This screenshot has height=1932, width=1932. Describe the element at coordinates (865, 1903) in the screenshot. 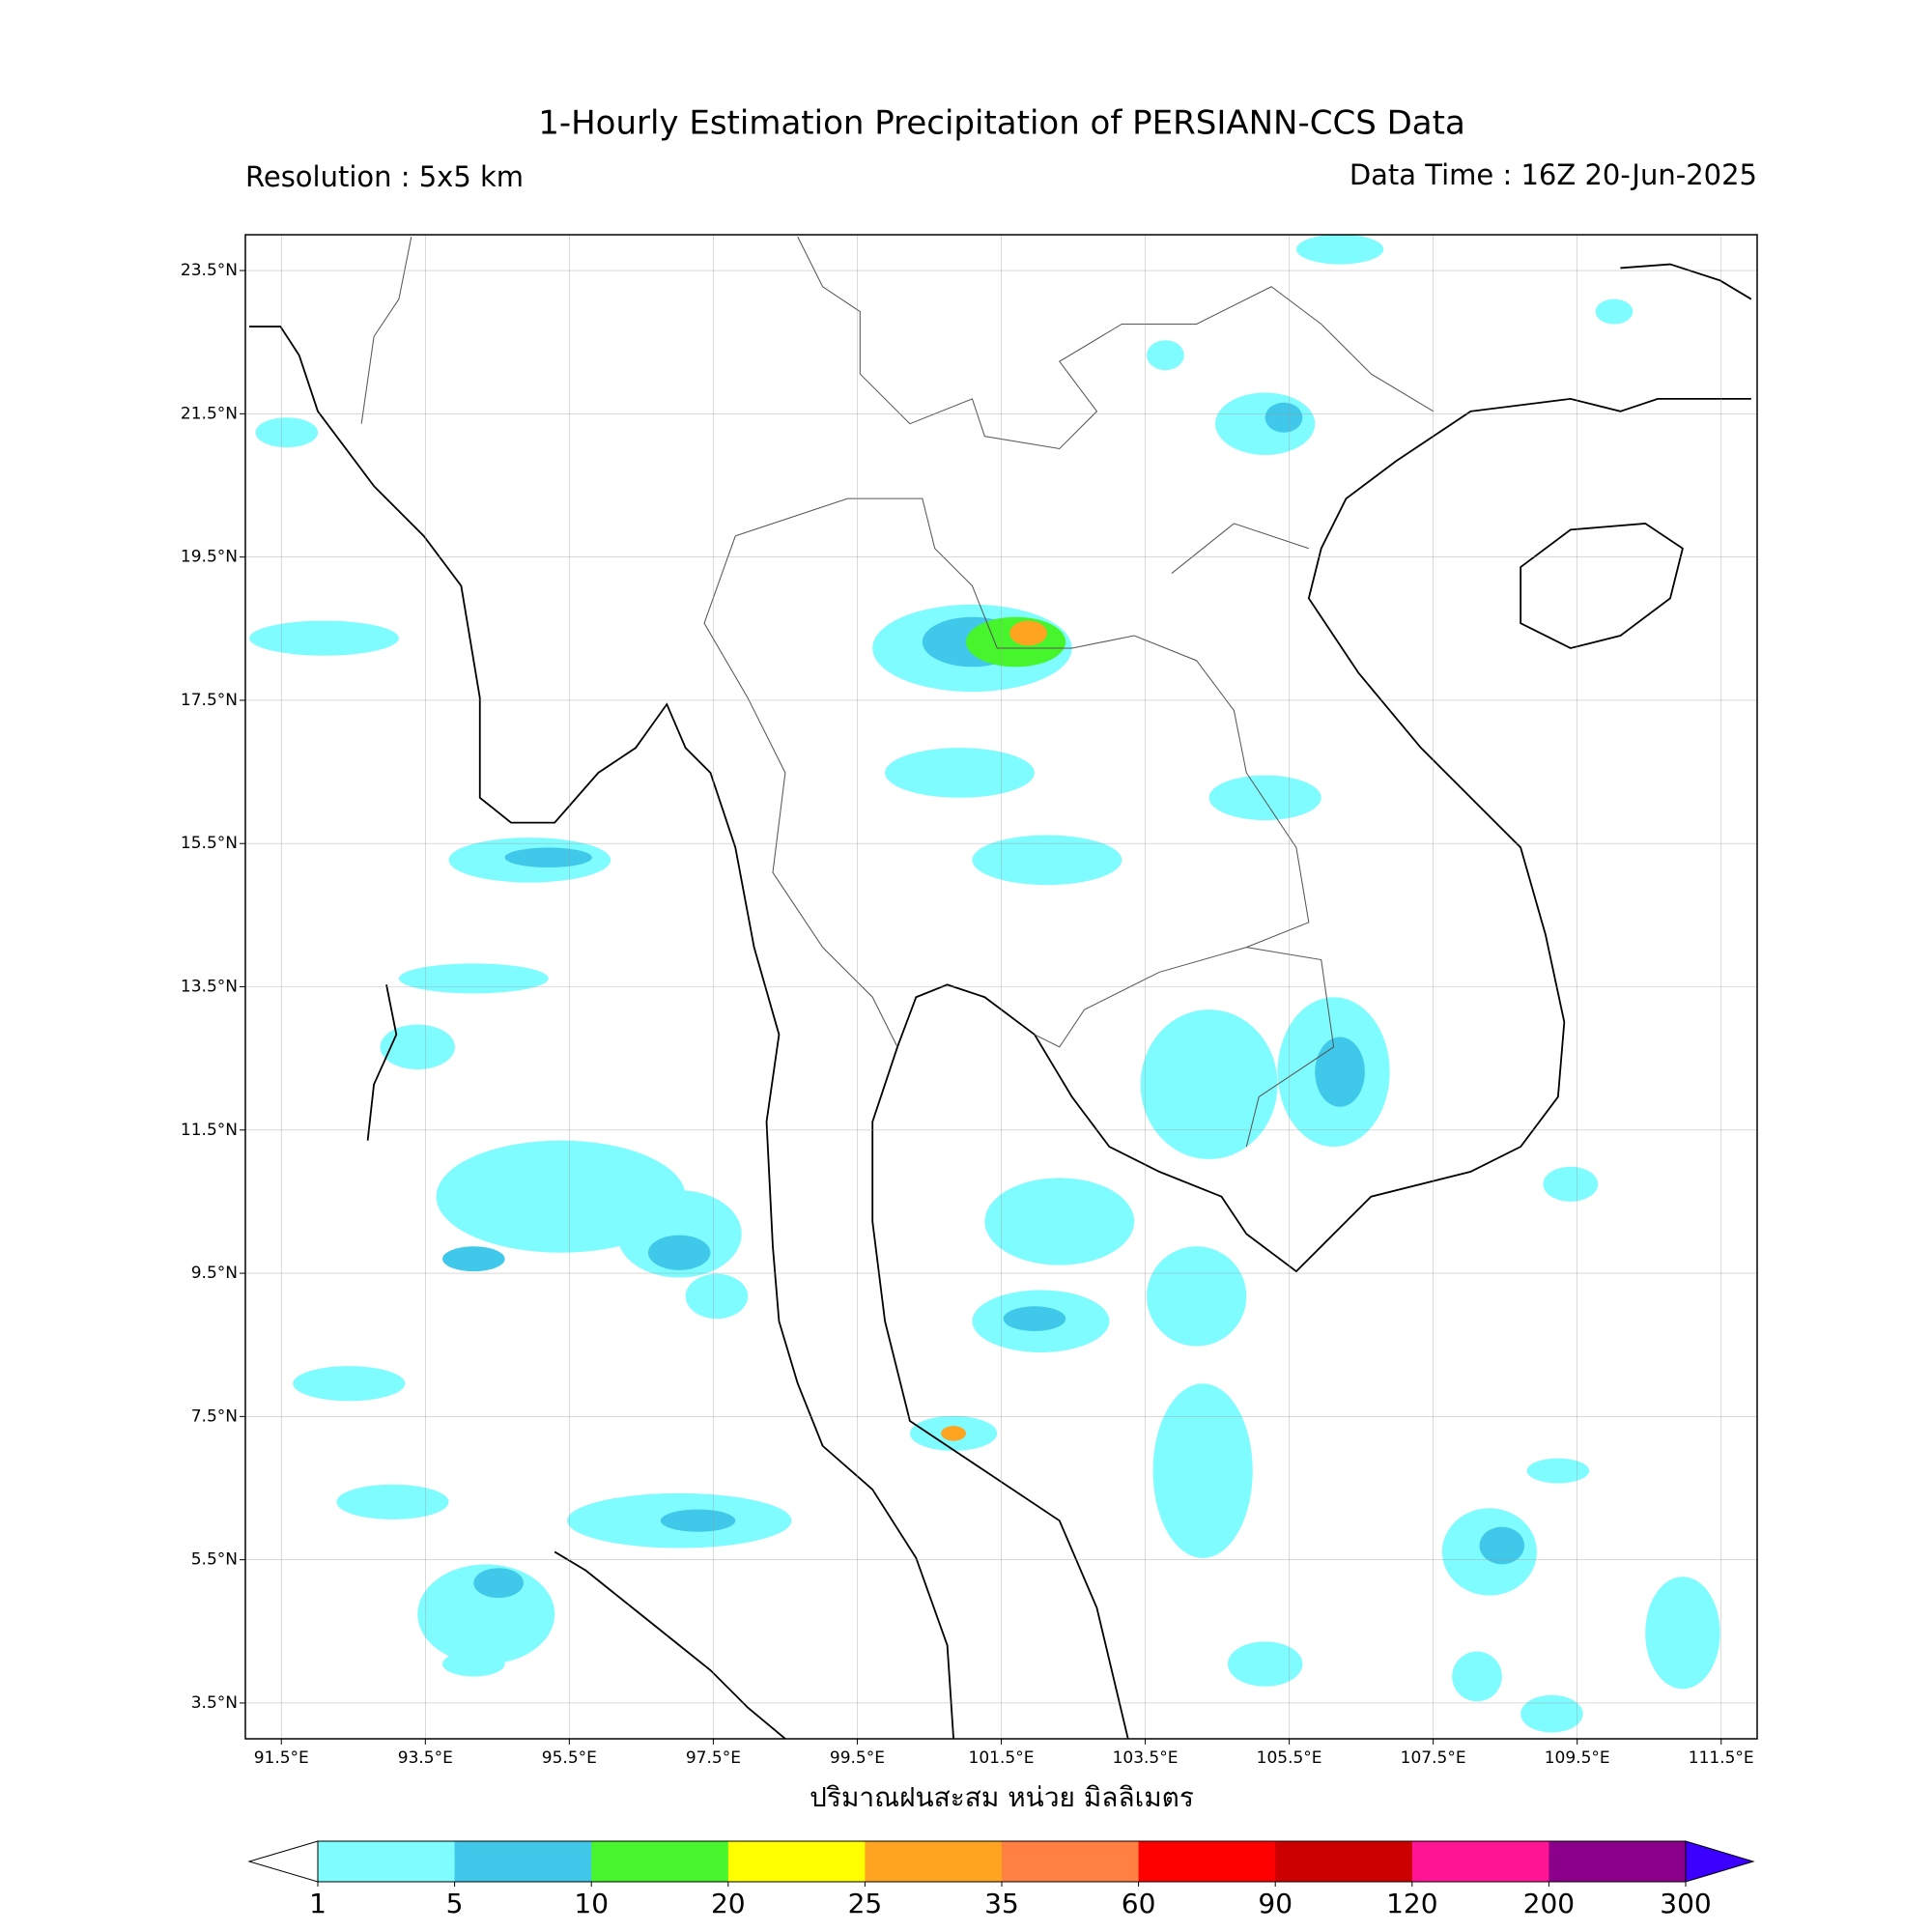

I see `colorbar-label: 25` at that location.